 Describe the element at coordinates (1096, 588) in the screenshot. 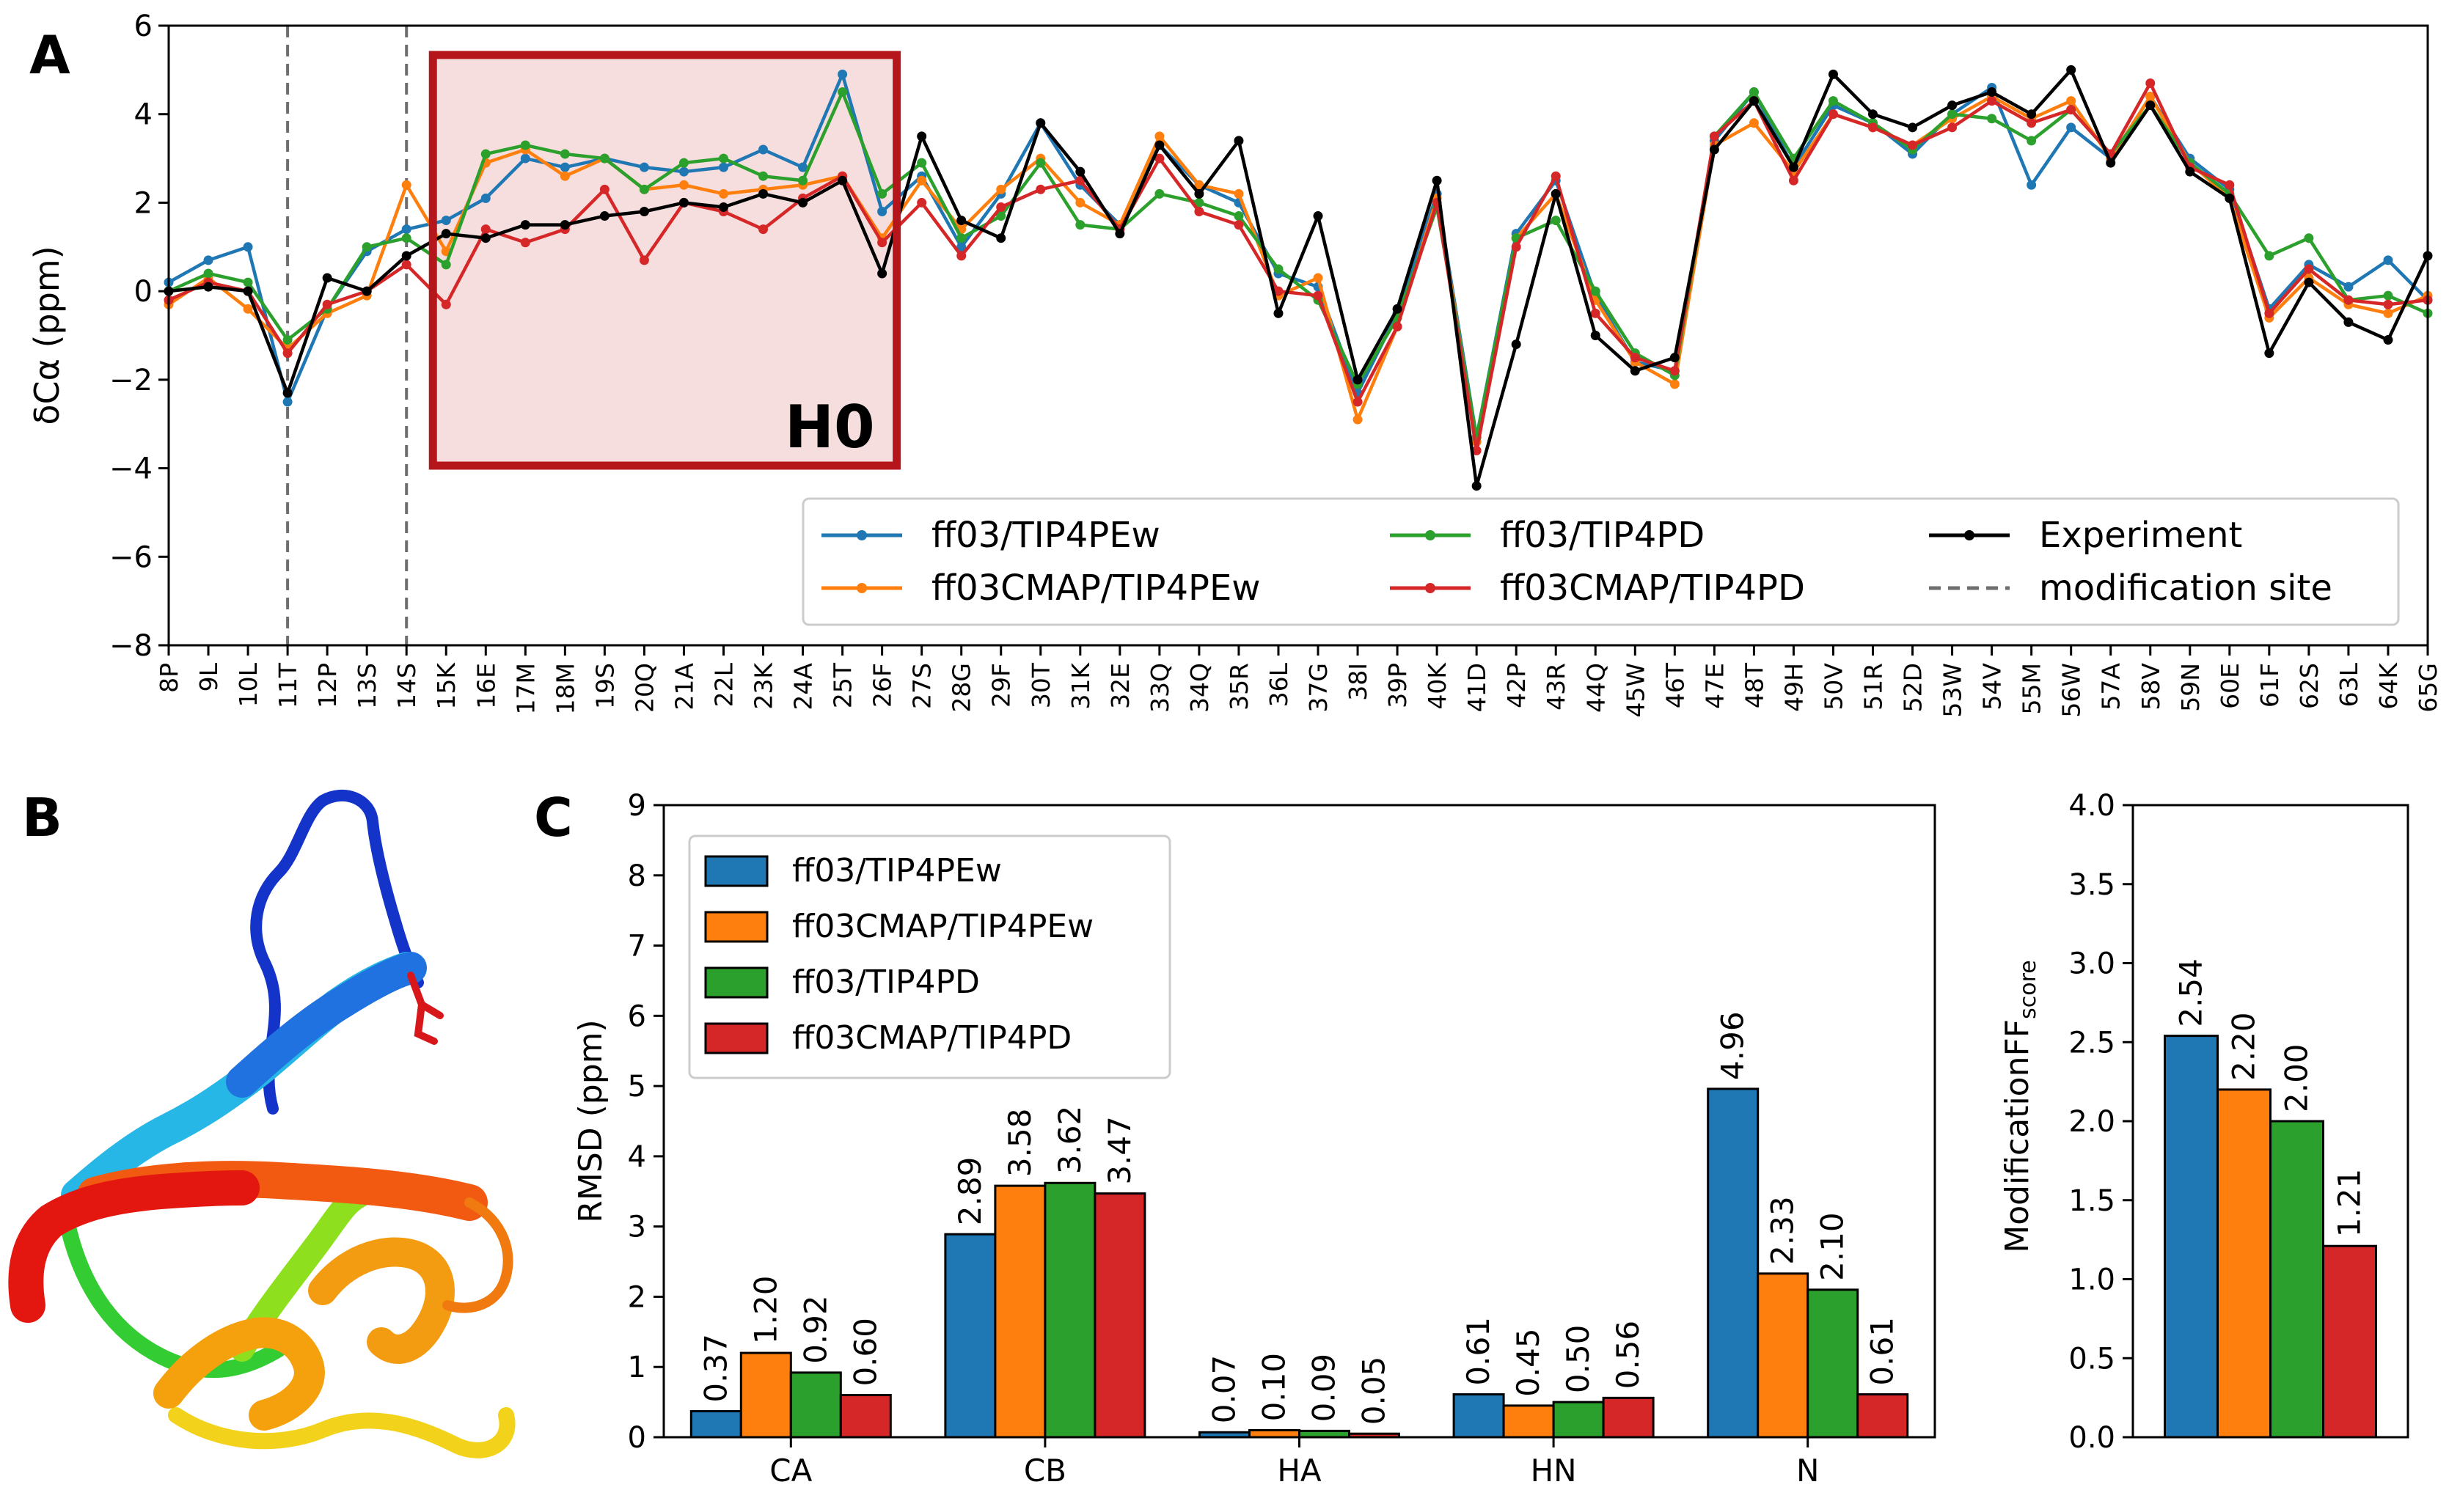

I see `legend-label: ff03CMAP/TIP4PEw` at that location.